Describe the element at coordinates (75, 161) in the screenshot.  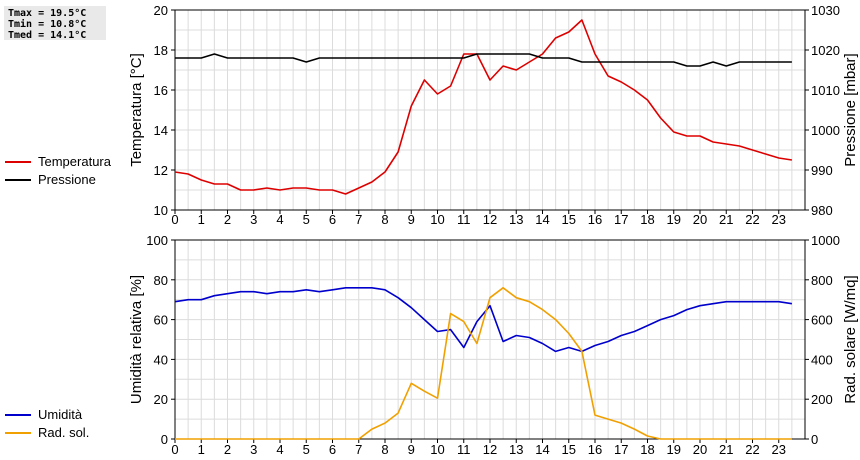
I see `legend-label: Temperatura` at that location.